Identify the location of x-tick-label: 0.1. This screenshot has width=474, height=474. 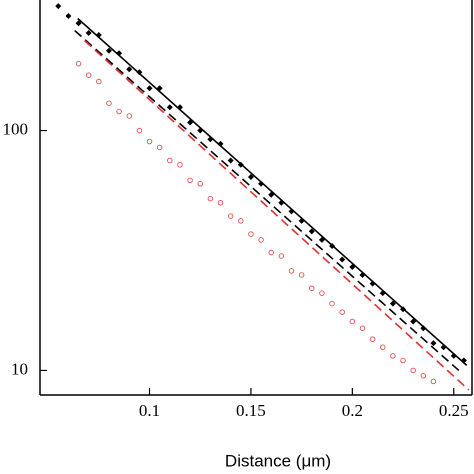
(149, 410).